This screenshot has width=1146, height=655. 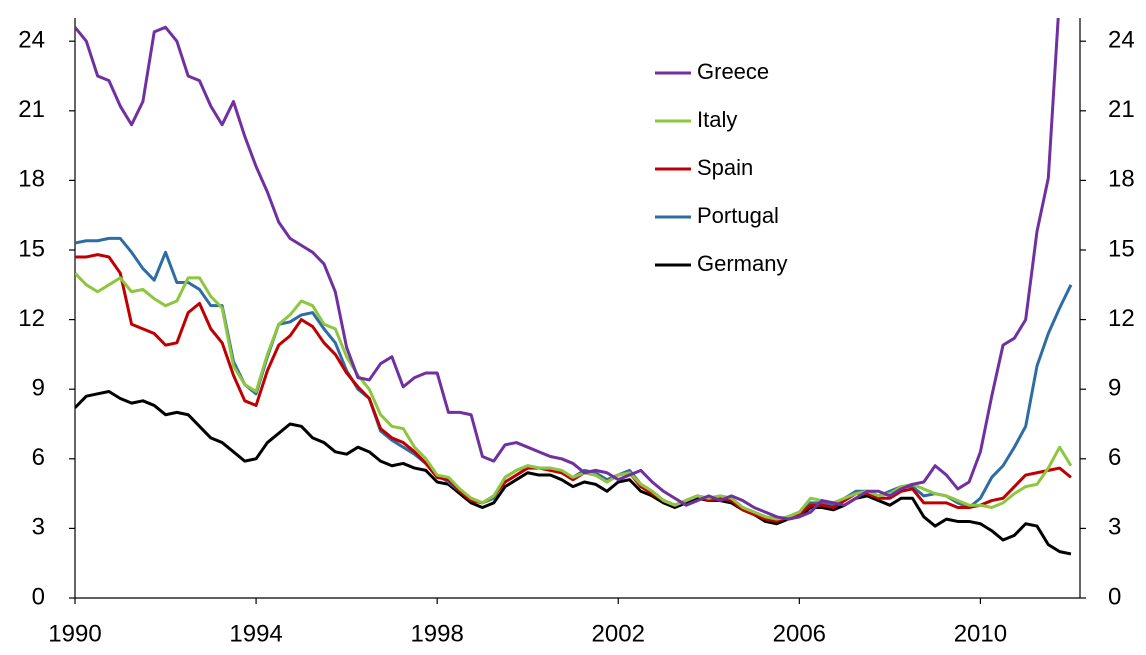 I want to click on x-tick-label: 2010, so click(x=980, y=633).